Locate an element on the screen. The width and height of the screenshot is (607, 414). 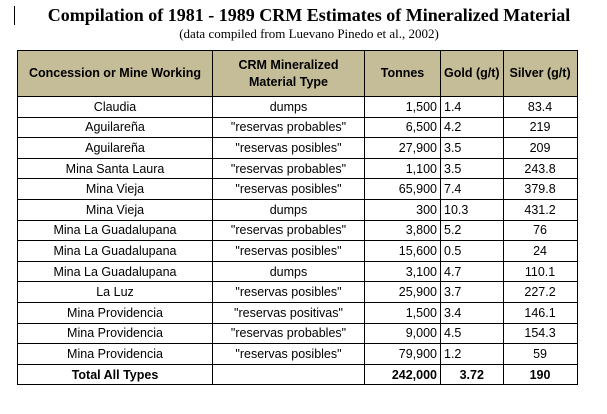
cell-gold: 4.7 is located at coordinates (472, 271).